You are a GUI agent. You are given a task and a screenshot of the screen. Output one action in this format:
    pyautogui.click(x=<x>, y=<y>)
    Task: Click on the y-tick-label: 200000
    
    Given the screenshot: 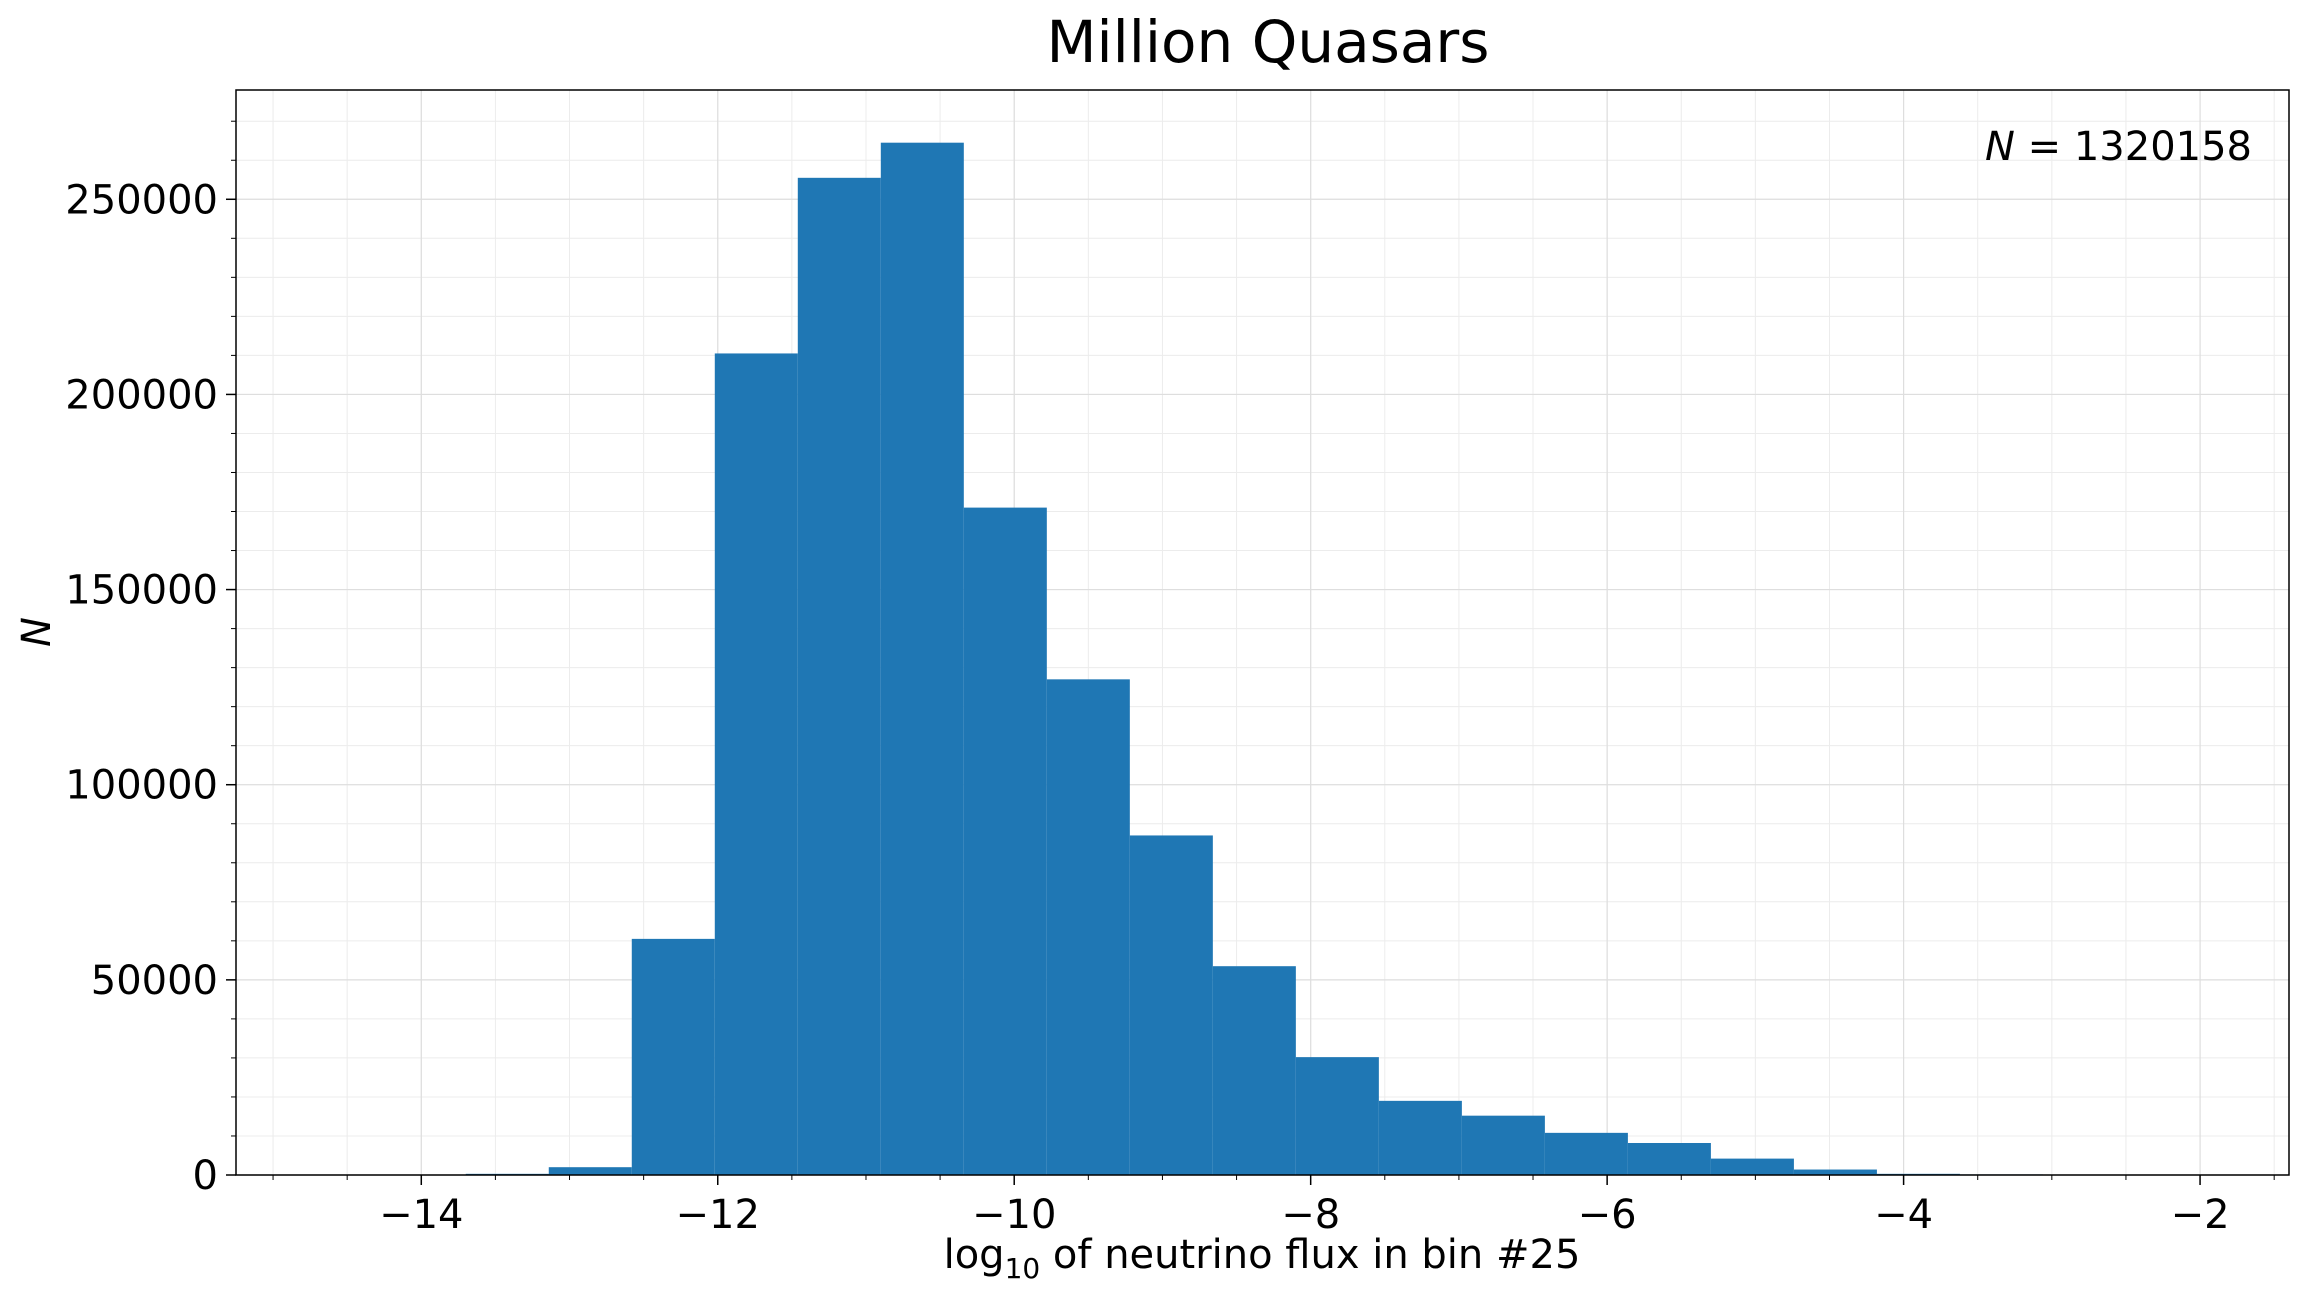 What is the action you would take?
    pyautogui.click(x=141, y=395)
    